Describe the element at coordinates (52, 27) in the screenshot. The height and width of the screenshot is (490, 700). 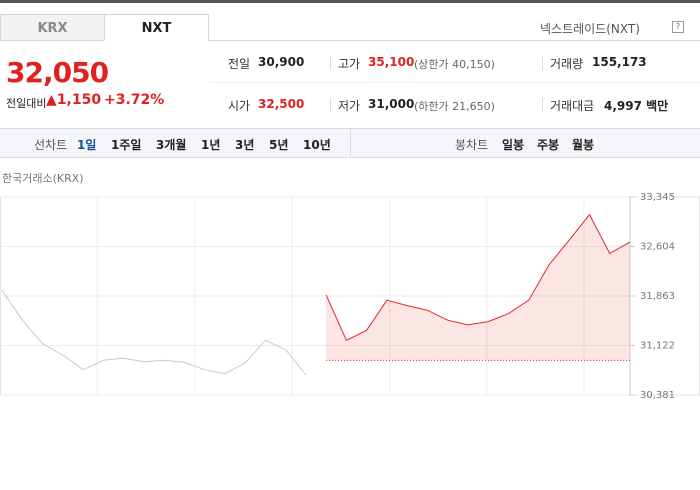
I see `tab: KRX` at that location.